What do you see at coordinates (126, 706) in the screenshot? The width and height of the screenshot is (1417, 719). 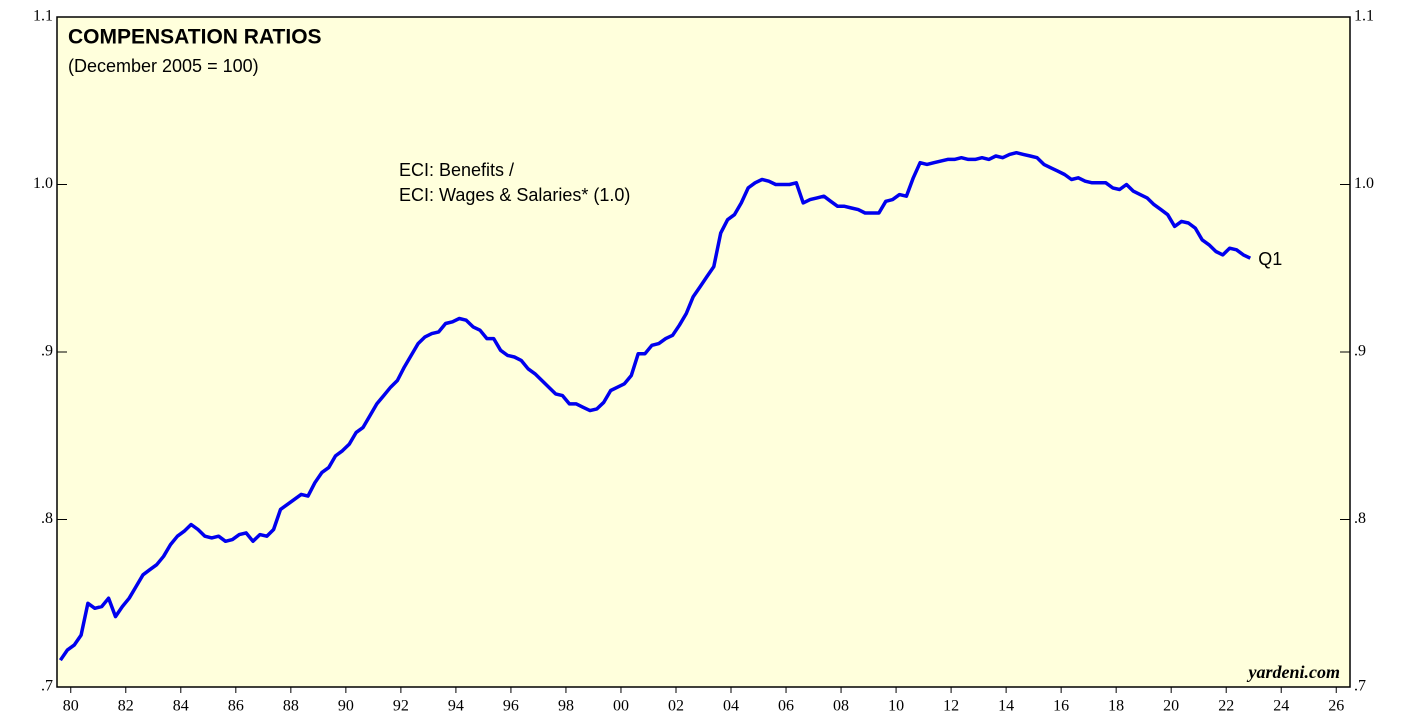 I see `x-tick-label: 82` at bounding box center [126, 706].